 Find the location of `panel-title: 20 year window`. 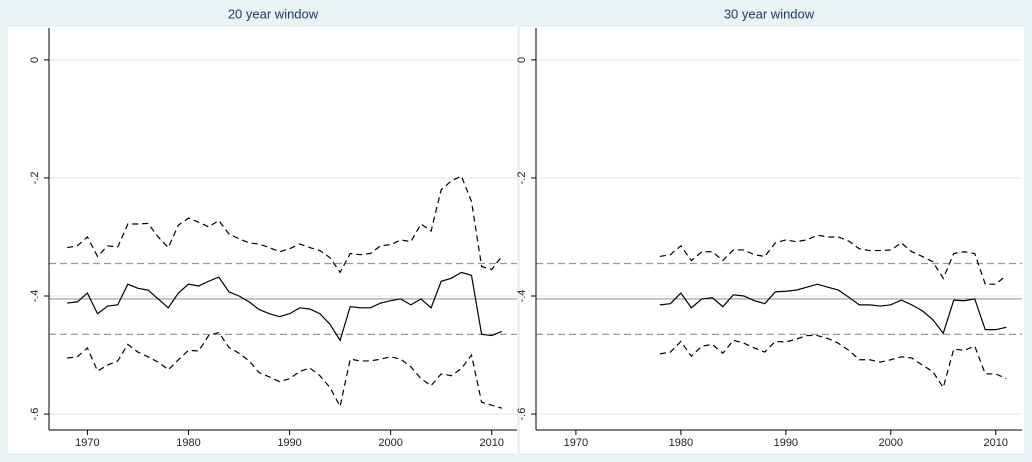

panel-title: 20 year window is located at coordinates (273, 13).